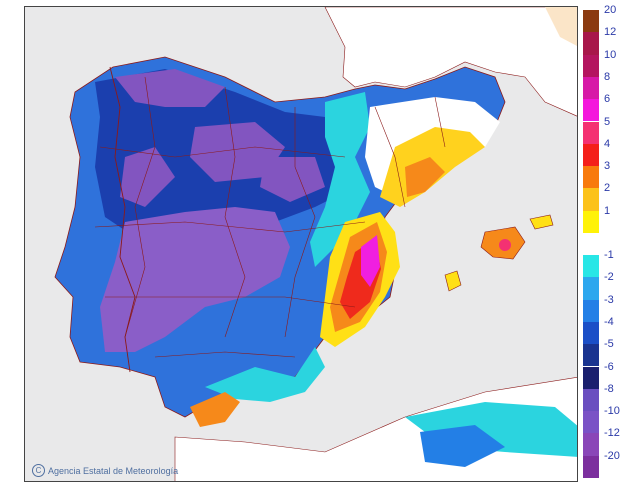 The image size is (630, 500). What do you see at coordinates (609, 277) in the screenshot?
I see `legend-label-lower-1: -2` at bounding box center [609, 277].